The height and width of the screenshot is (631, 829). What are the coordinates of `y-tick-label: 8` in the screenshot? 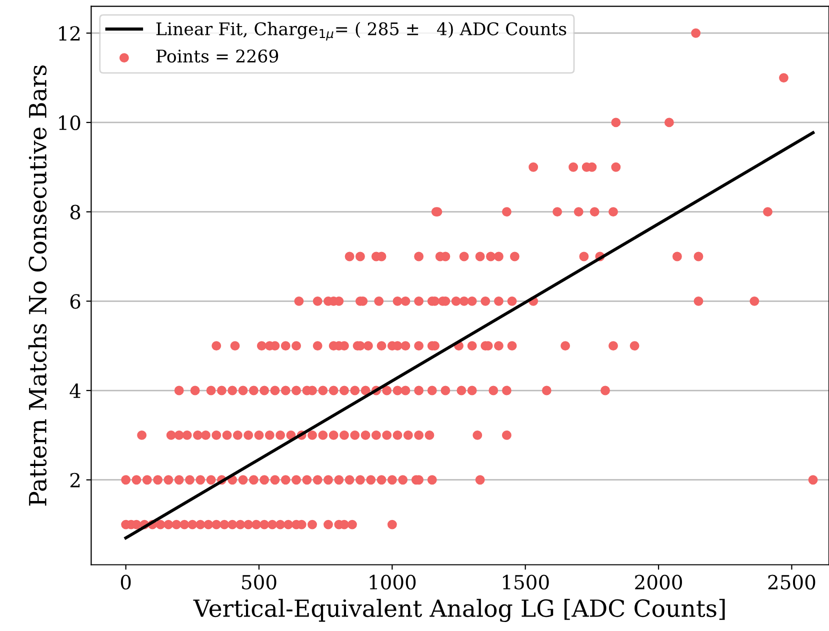 It's located at (75, 212).